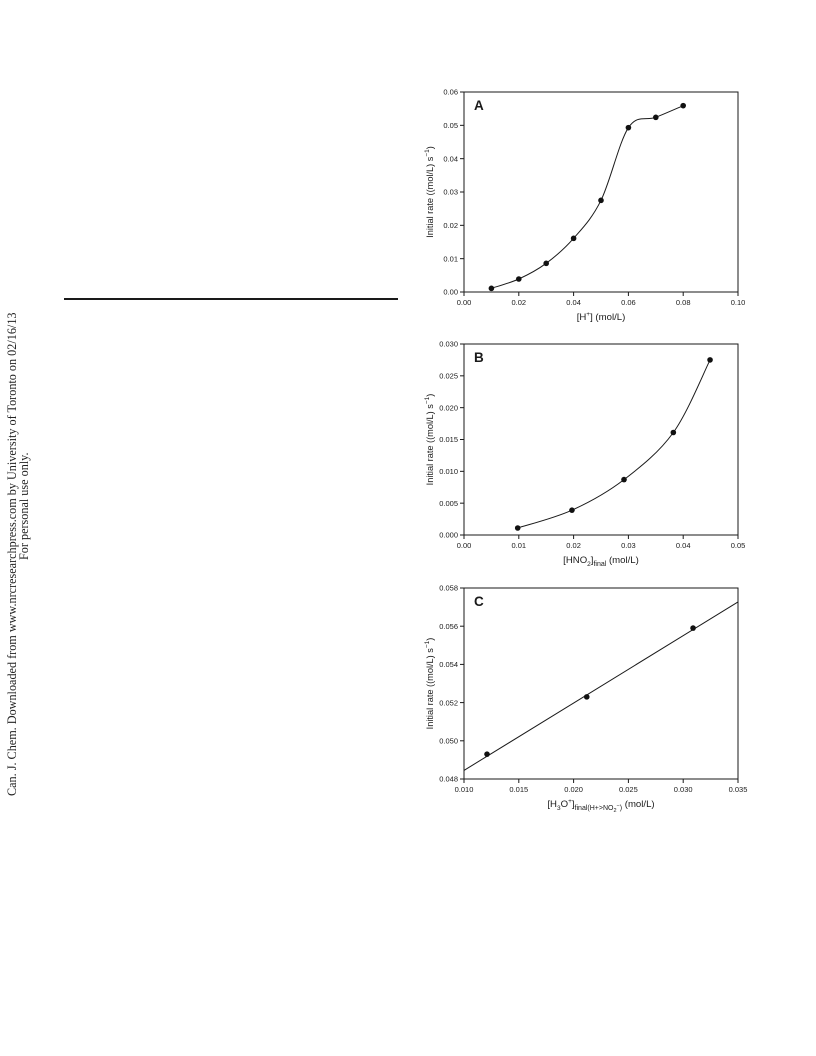 This screenshot has height=1056, width=816. Describe the element at coordinates (464, 789) in the screenshot. I see `x-tick-label: 0.010` at that location.